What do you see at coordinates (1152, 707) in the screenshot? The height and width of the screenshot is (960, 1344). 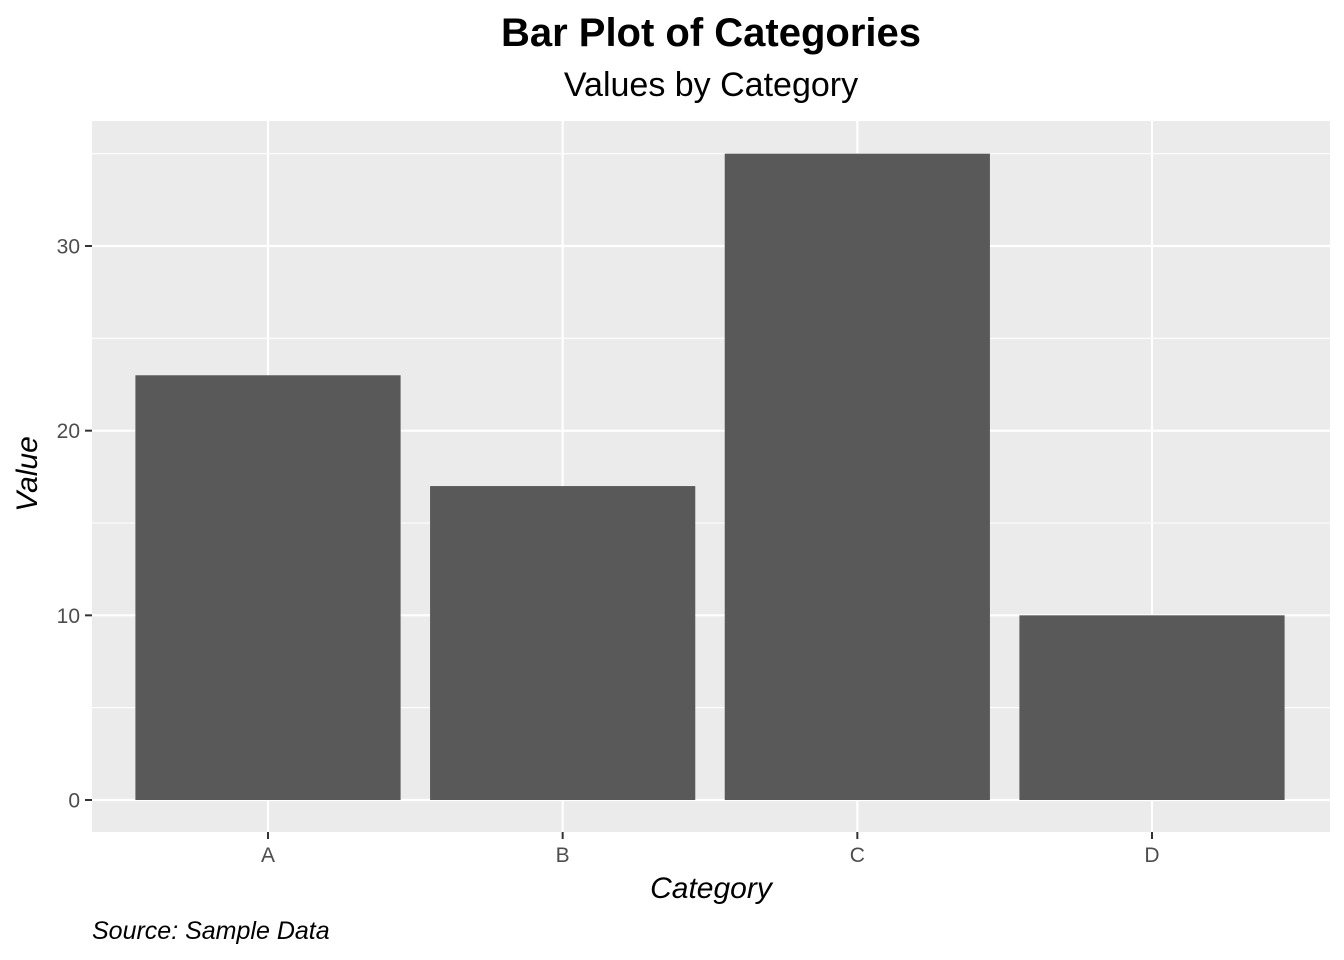 I see `bar-d` at bounding box center [1152, 707].